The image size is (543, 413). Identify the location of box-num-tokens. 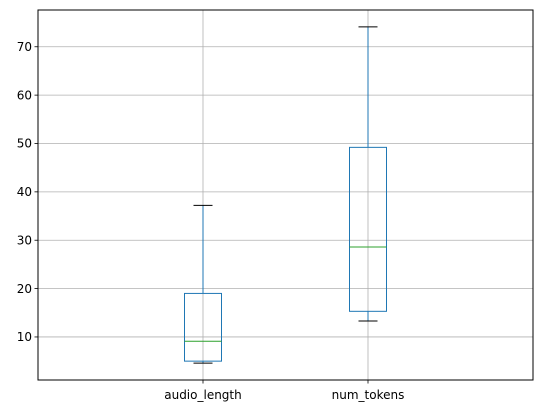
(368, 229).